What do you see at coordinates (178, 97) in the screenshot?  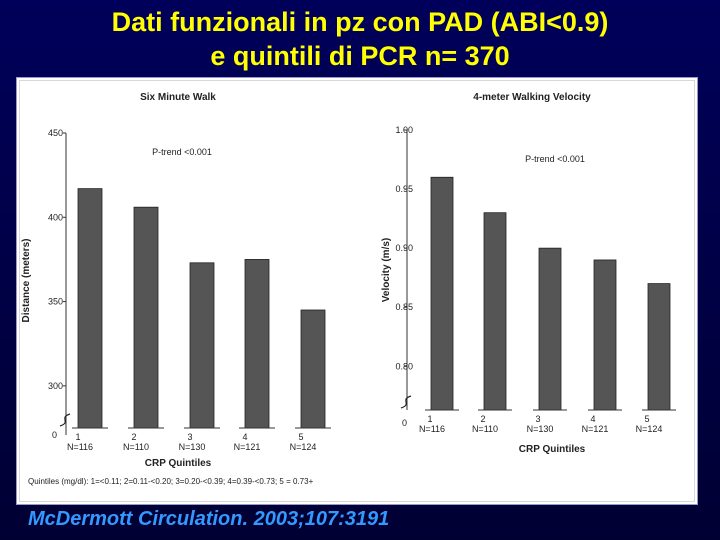 I see `chart-title: Six Minute Walk` at bounding box center [178, 97].